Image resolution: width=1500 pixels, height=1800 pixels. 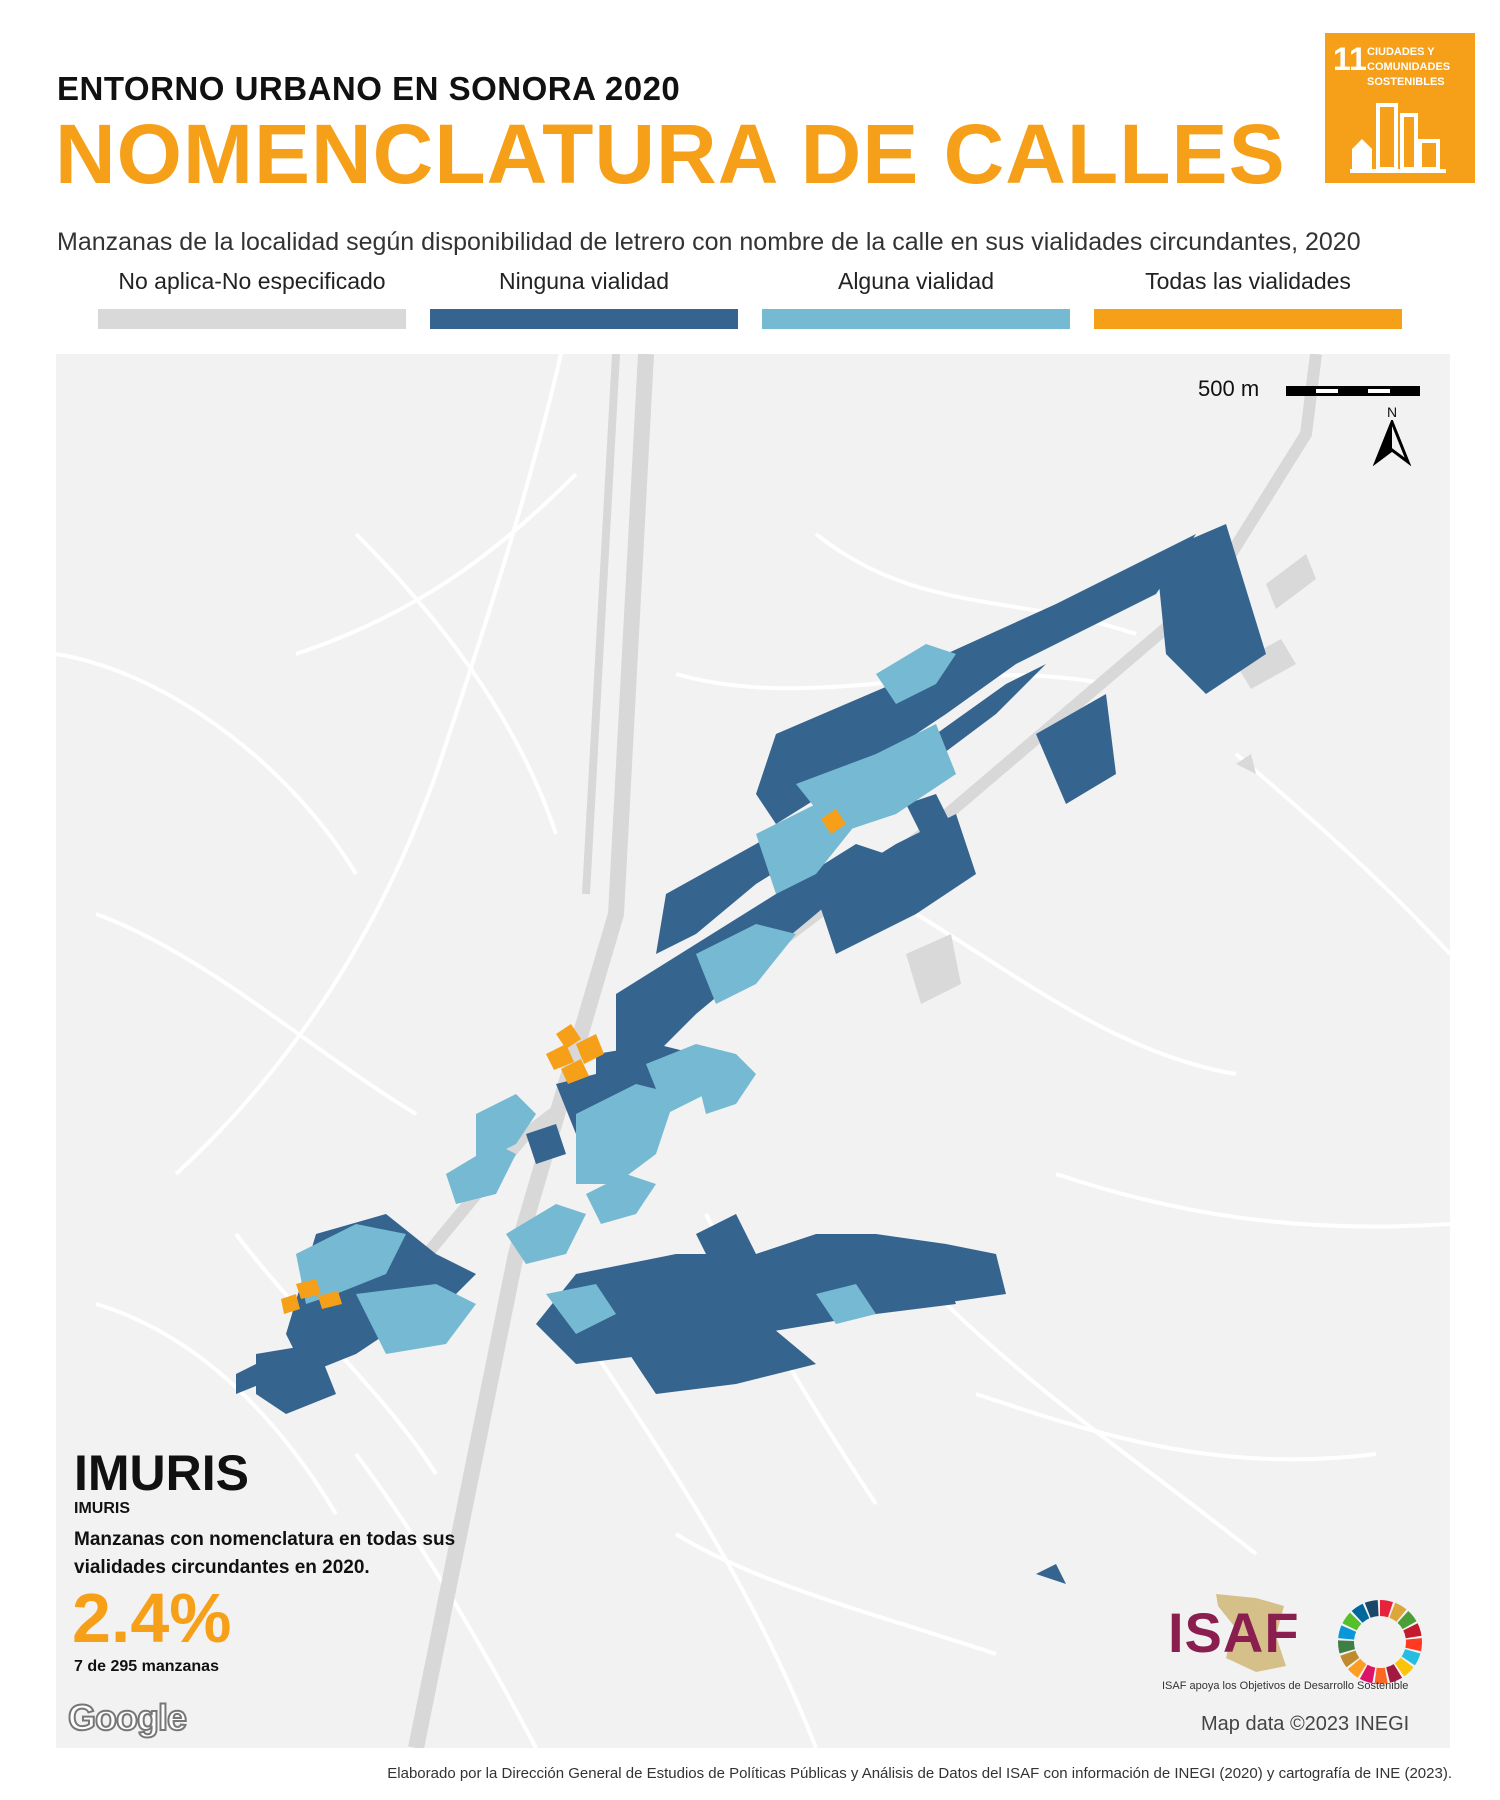 What do you see at coordinates (161, 1473) in the screenshot?
I see `locality-title: IMURIS` at bounding box center [161, 1473].